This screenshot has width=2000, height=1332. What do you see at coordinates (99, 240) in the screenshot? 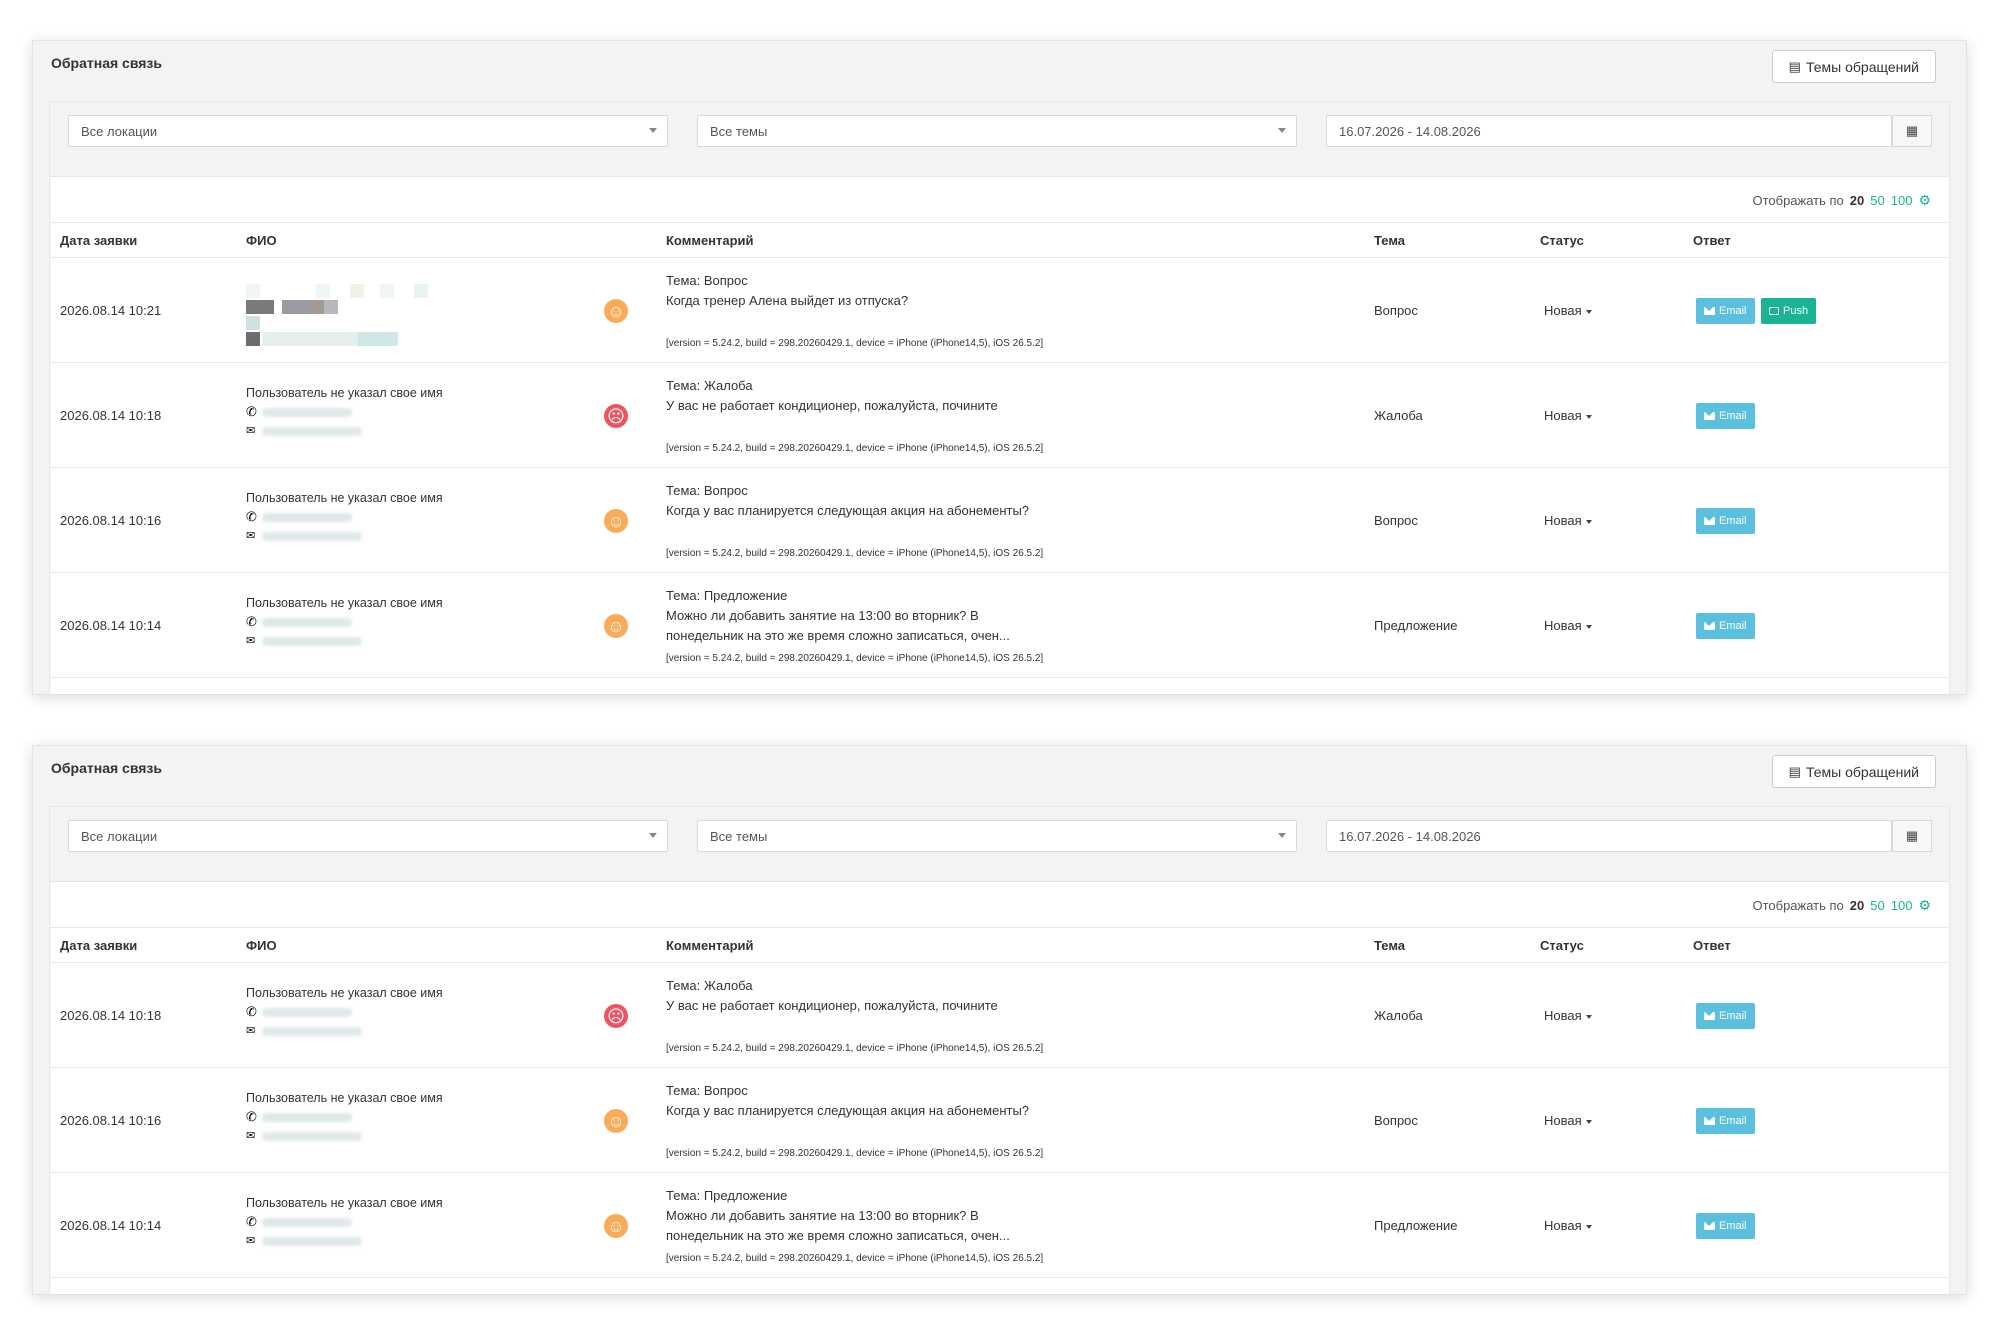
I see `col-date: Дата заявки` at bounding box center [99, 240].